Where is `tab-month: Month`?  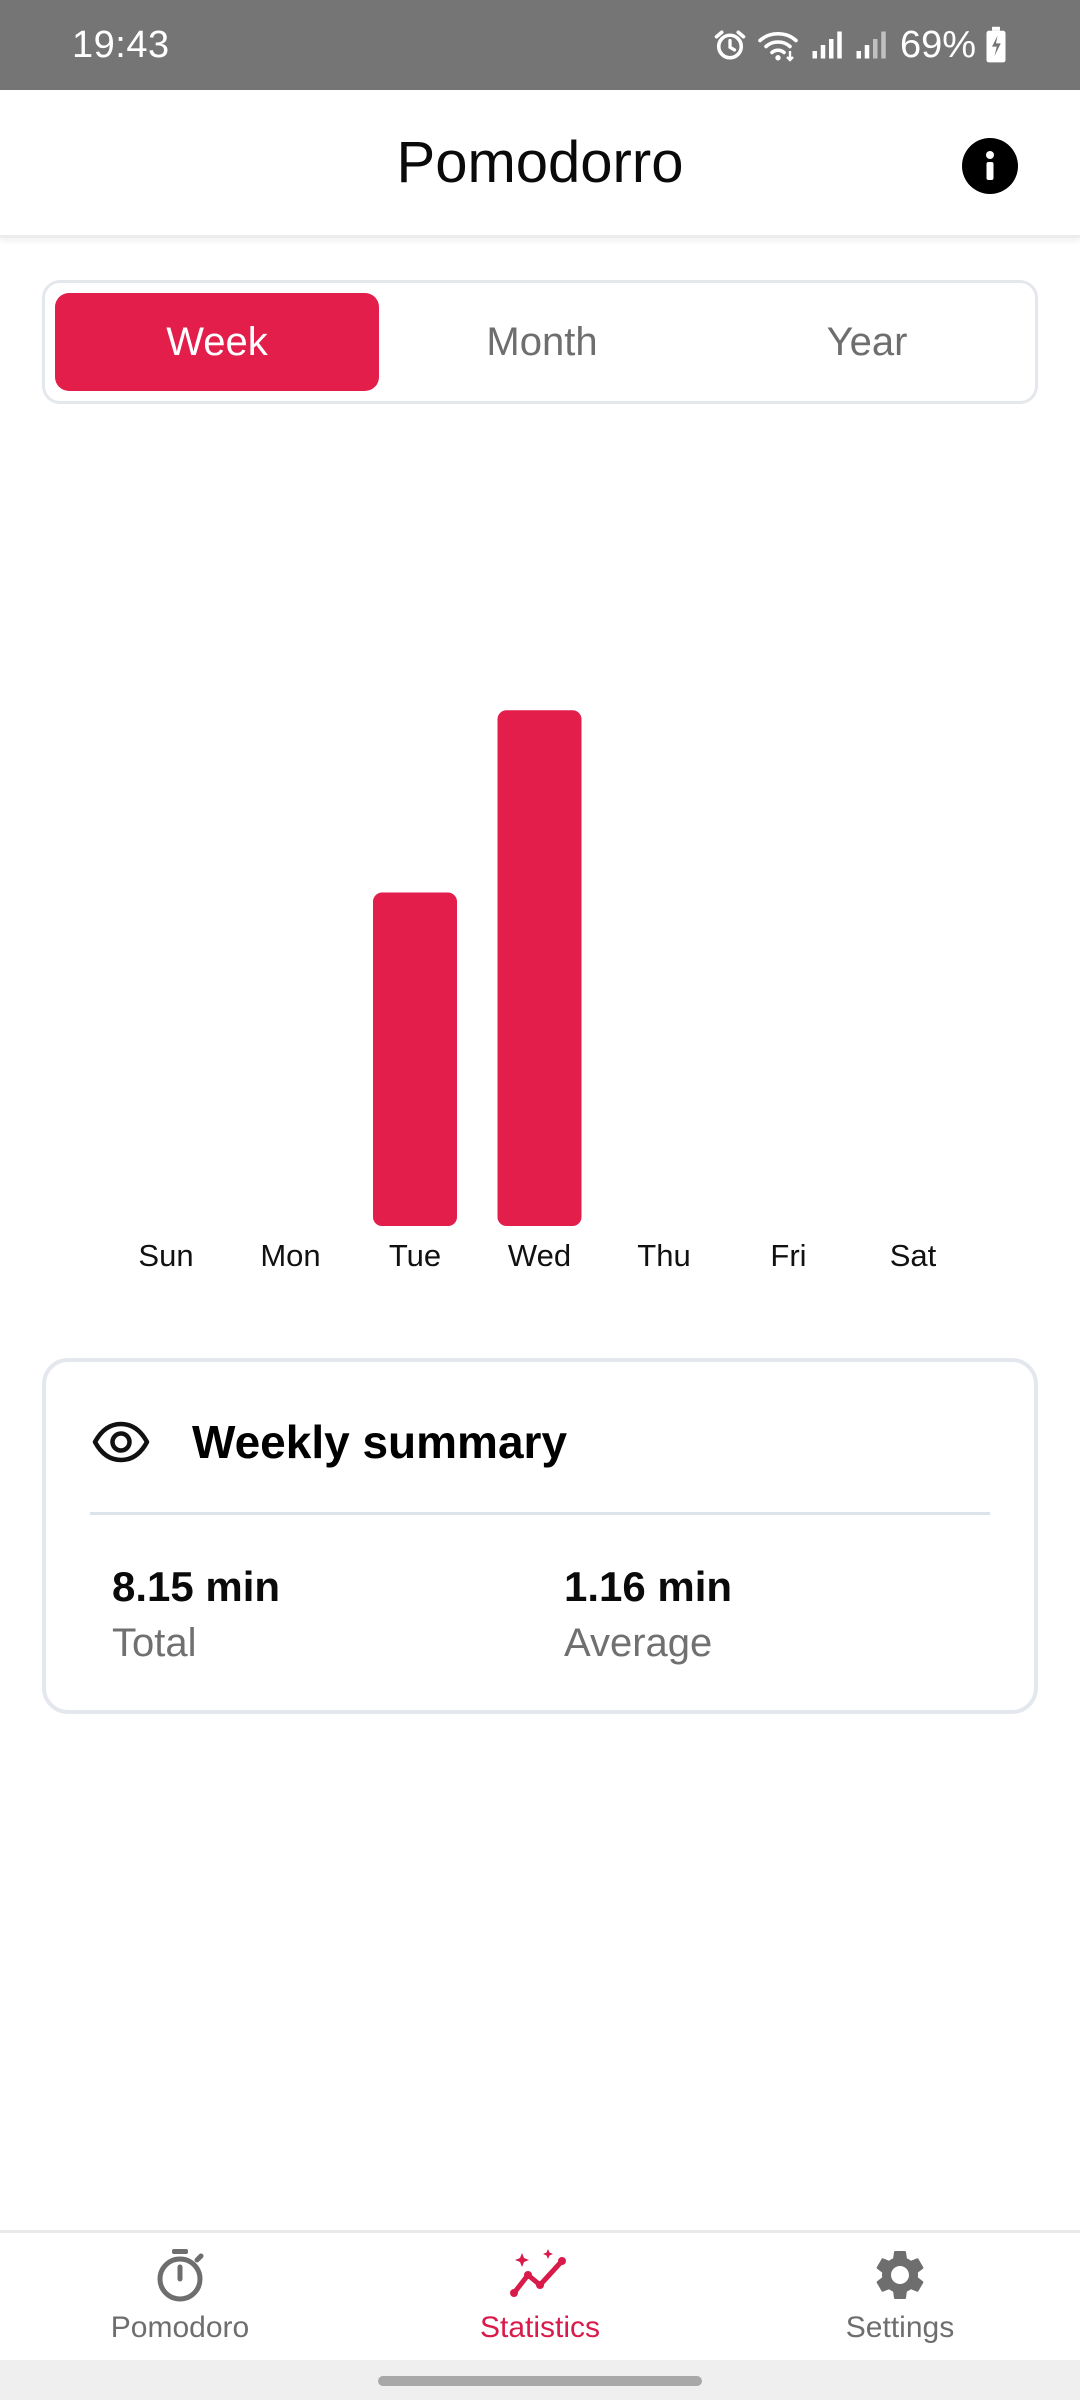
tab-month: Month is located at coordinates (542, 341).